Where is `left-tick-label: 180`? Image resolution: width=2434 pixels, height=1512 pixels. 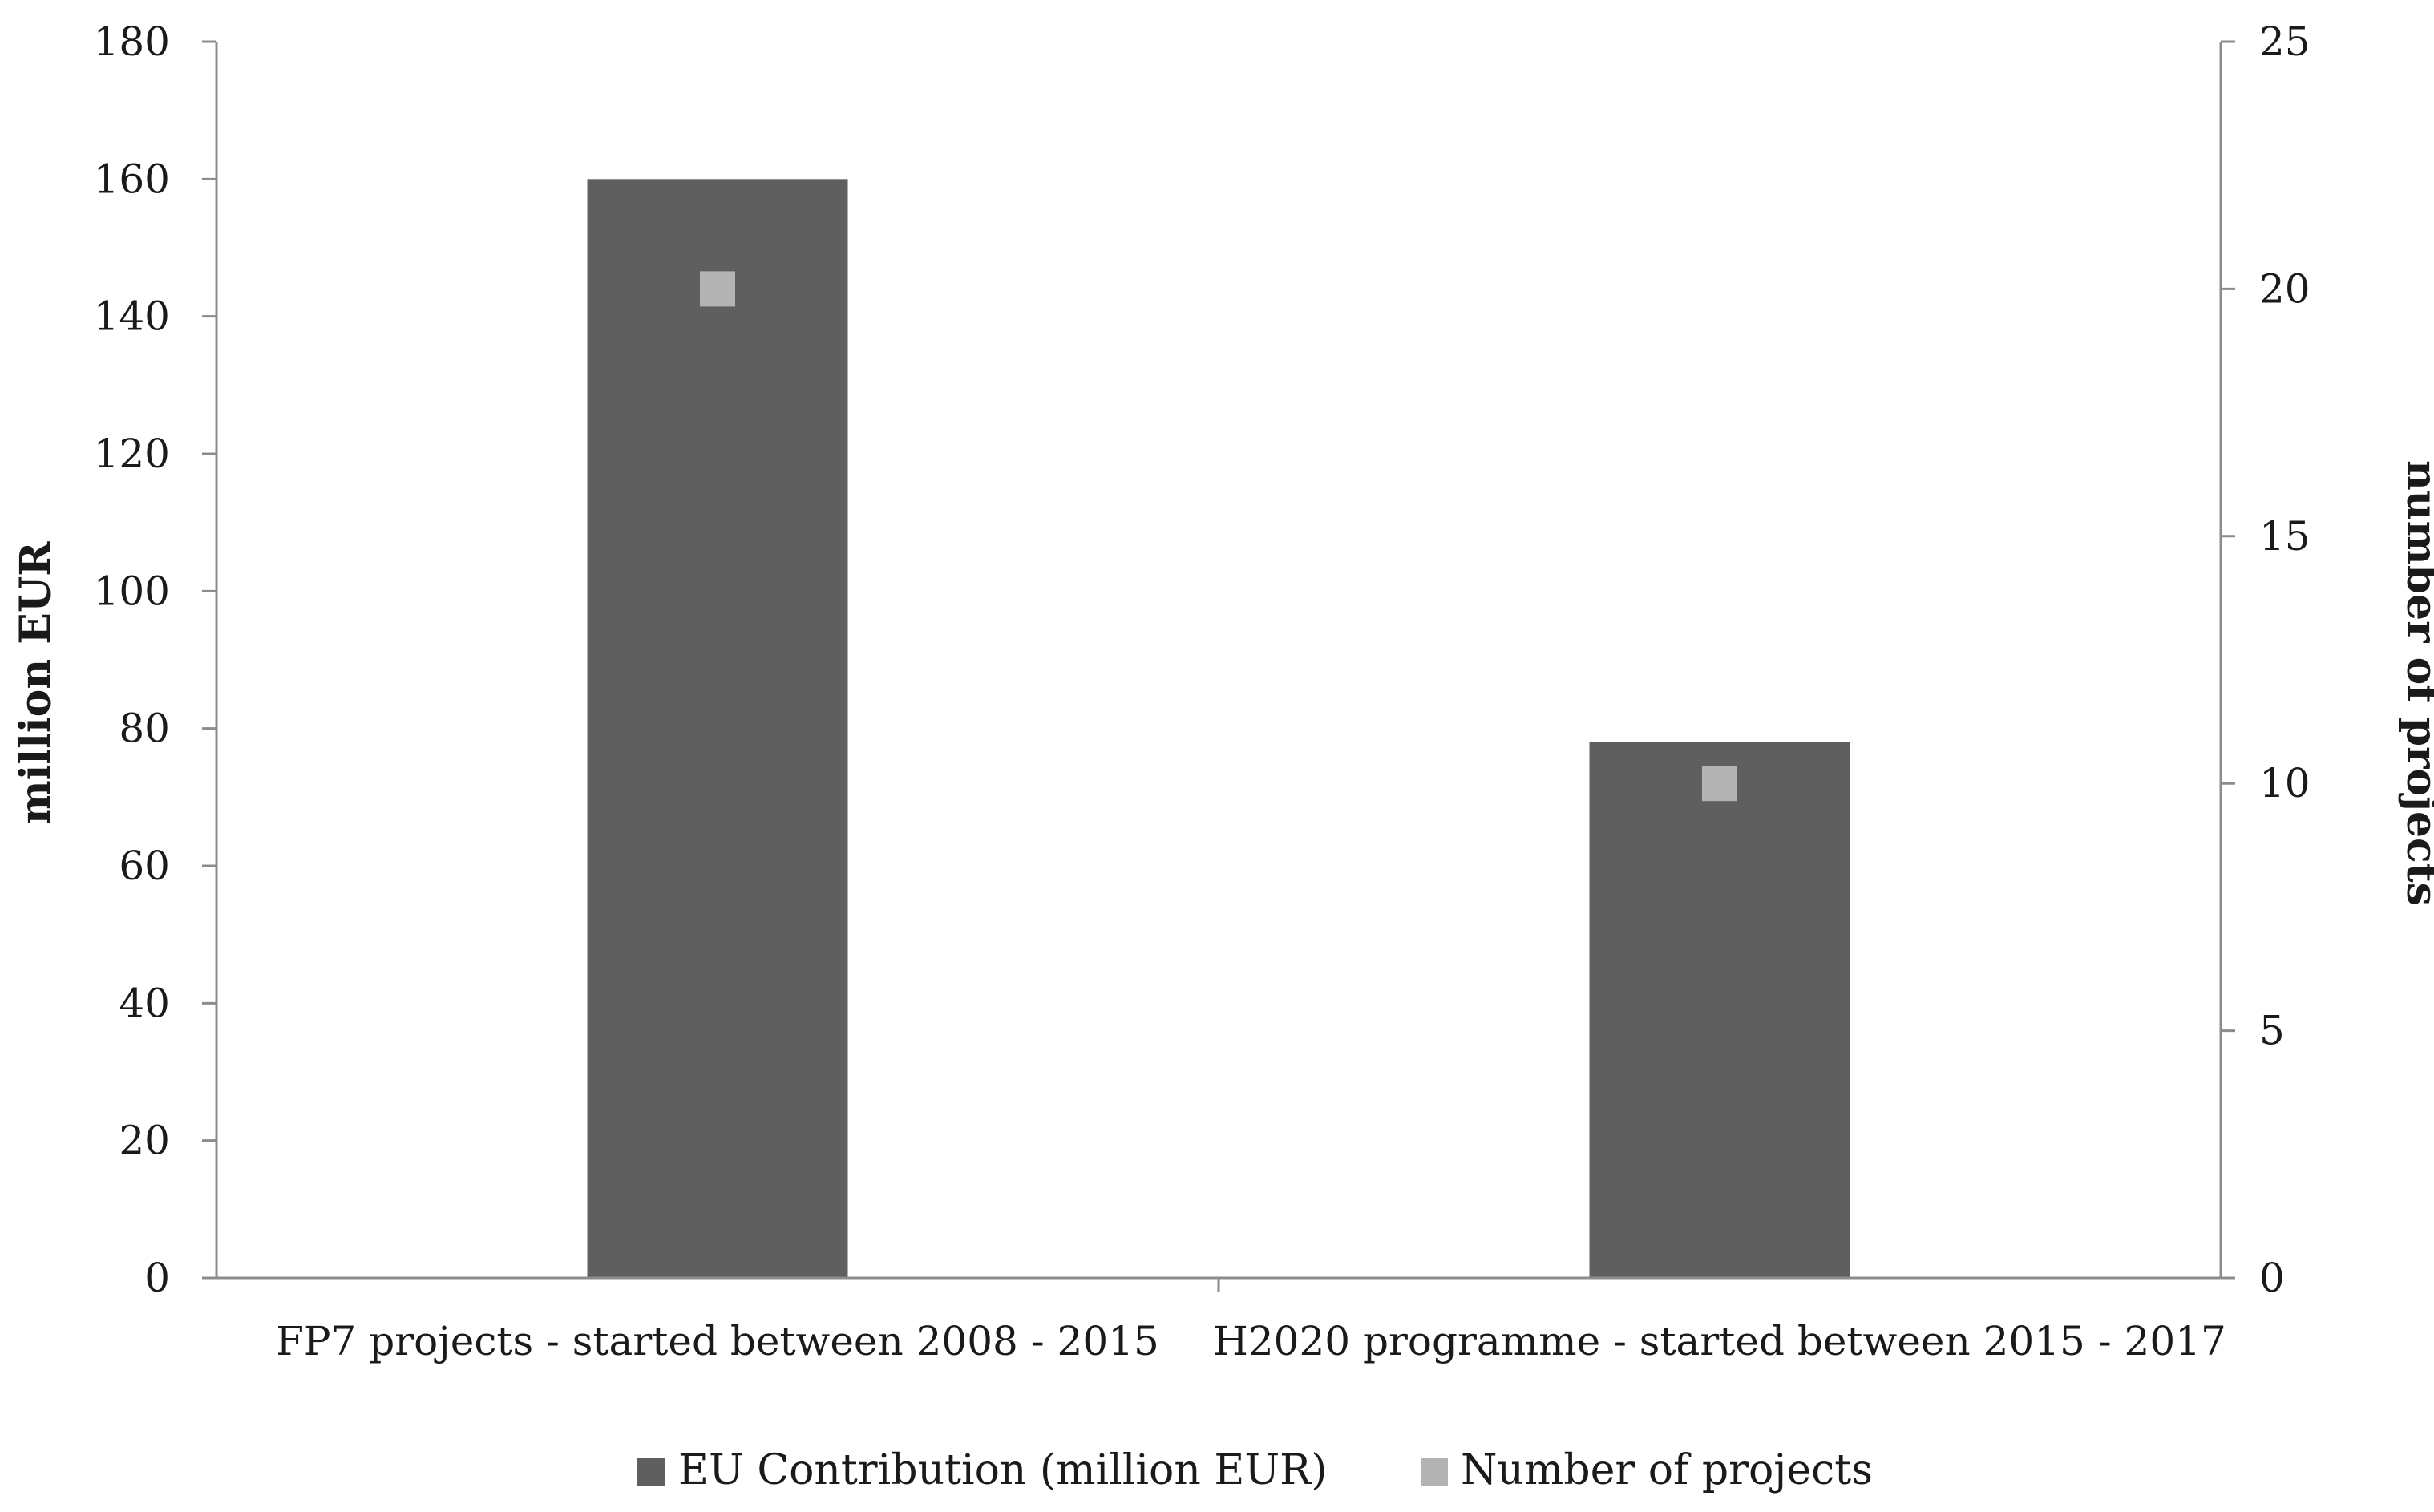 left-tick-label: 180 is located at coordinates (132, 42).